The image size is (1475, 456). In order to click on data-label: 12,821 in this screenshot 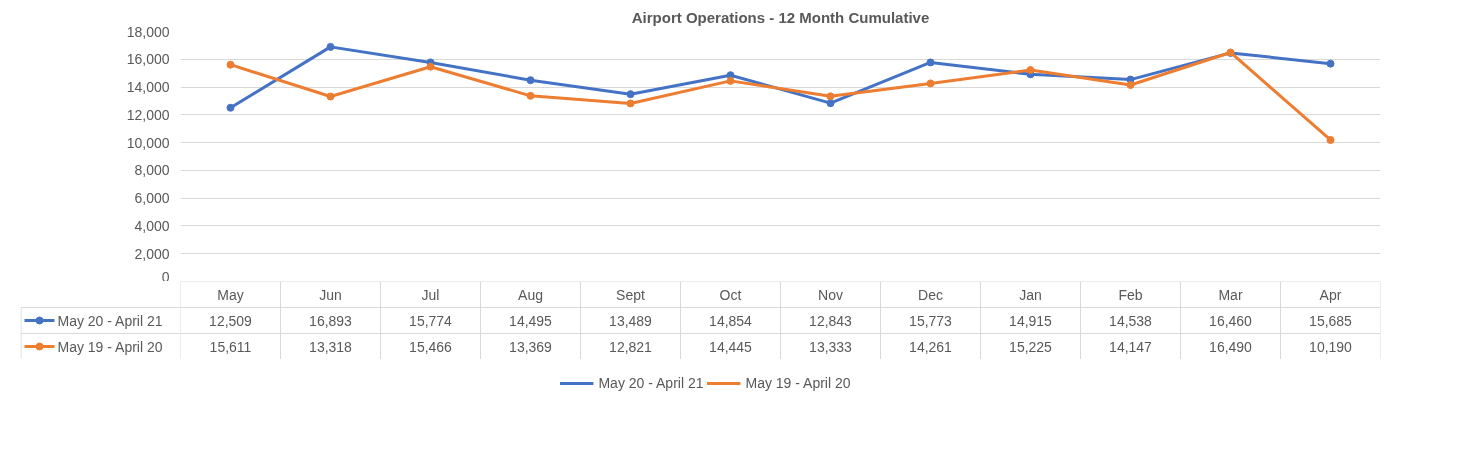, I will do `click(631, 346)`.